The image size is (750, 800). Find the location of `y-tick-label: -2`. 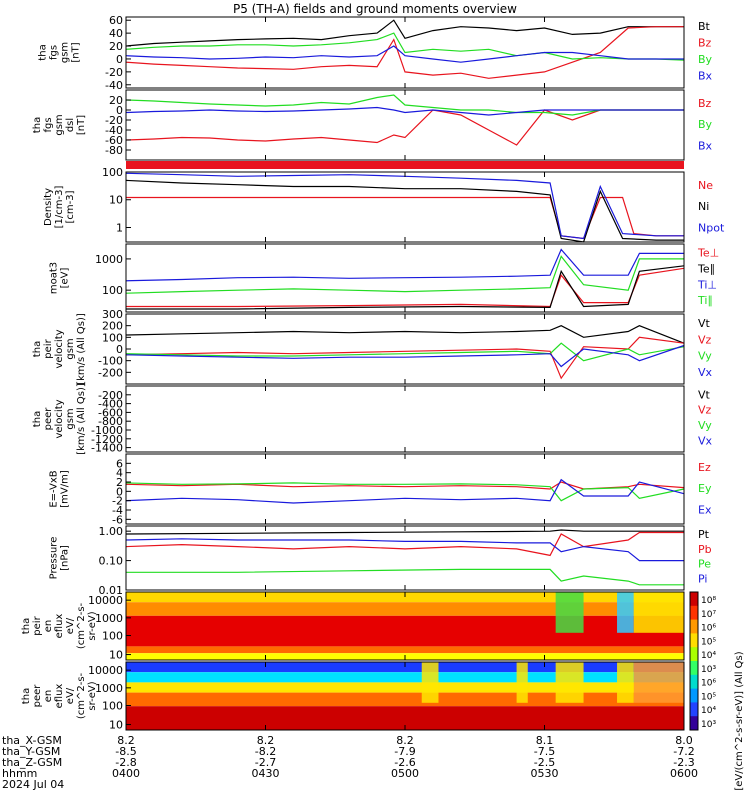

y-tick-label: -2 is located at coordinates (117, 501).